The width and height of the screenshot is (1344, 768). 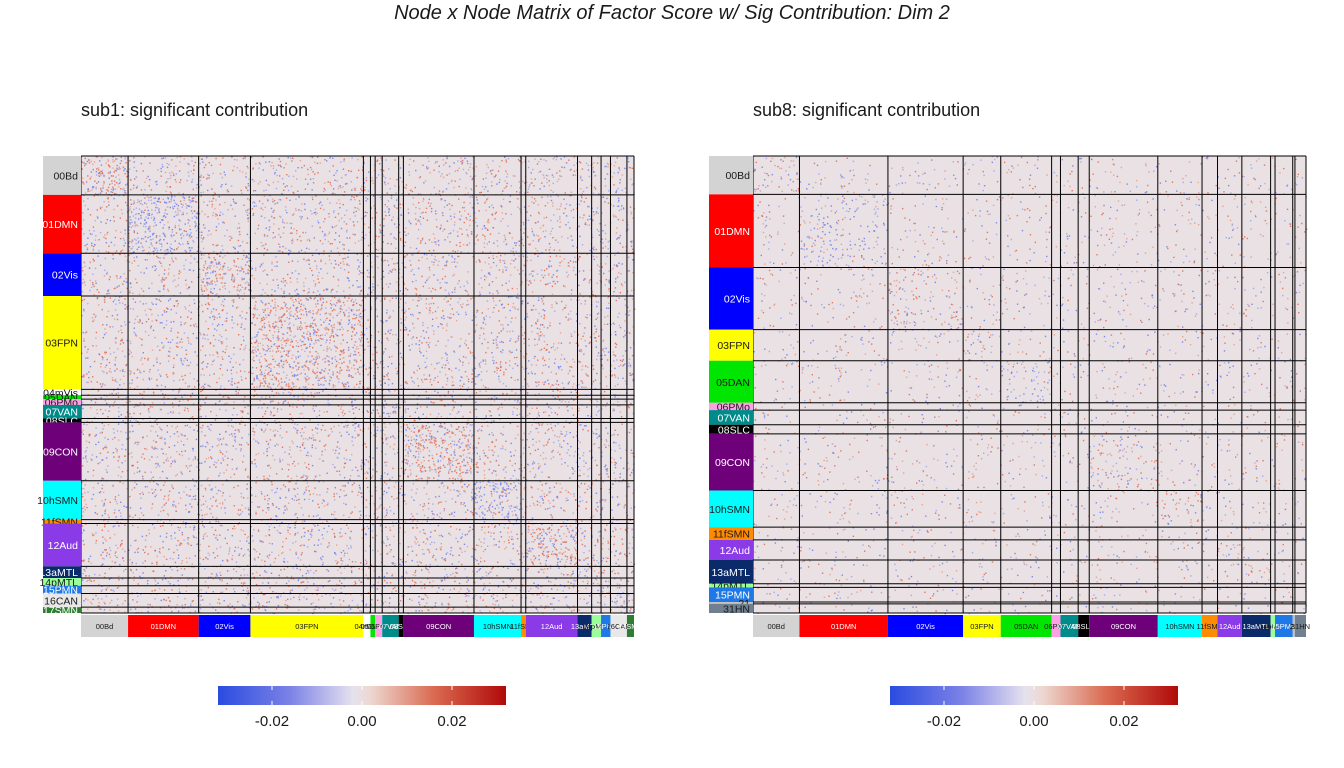 What do you see at coordinates (619, 626) in the screenshot?
I see `column-community-label: 16CAN` at bounding box center [619, 626].